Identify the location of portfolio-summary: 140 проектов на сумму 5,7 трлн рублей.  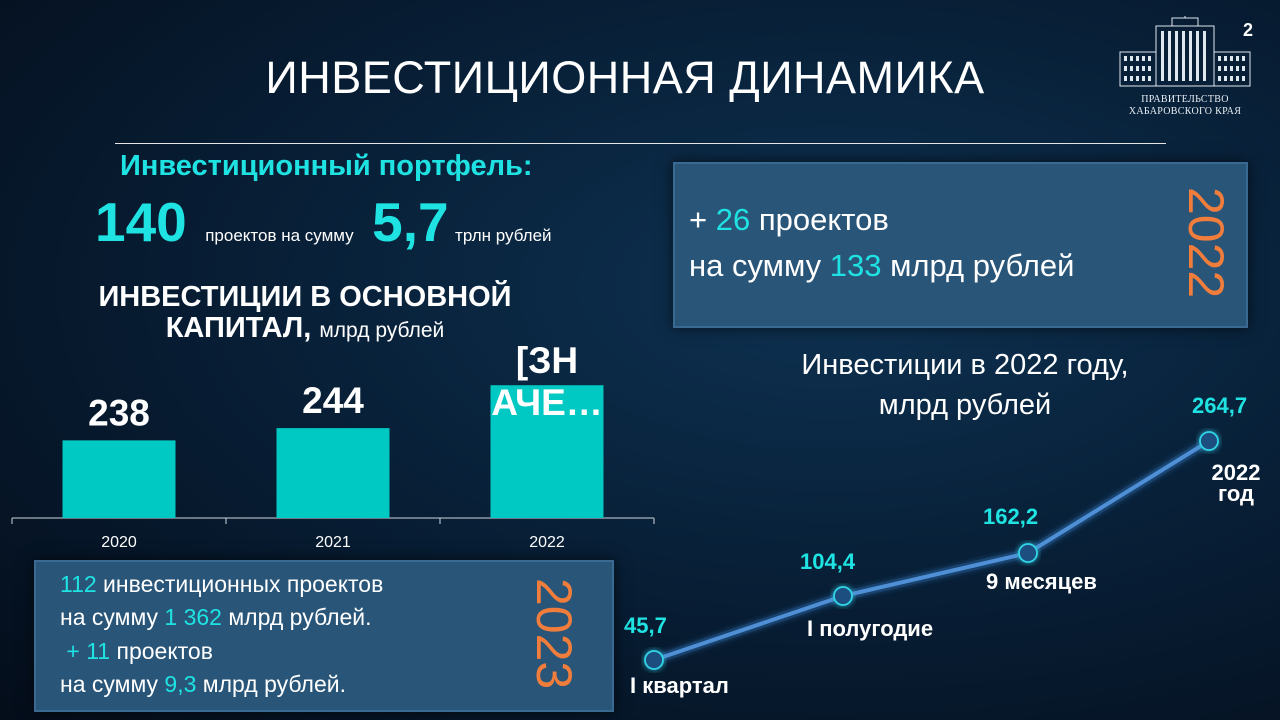
(323, 221).